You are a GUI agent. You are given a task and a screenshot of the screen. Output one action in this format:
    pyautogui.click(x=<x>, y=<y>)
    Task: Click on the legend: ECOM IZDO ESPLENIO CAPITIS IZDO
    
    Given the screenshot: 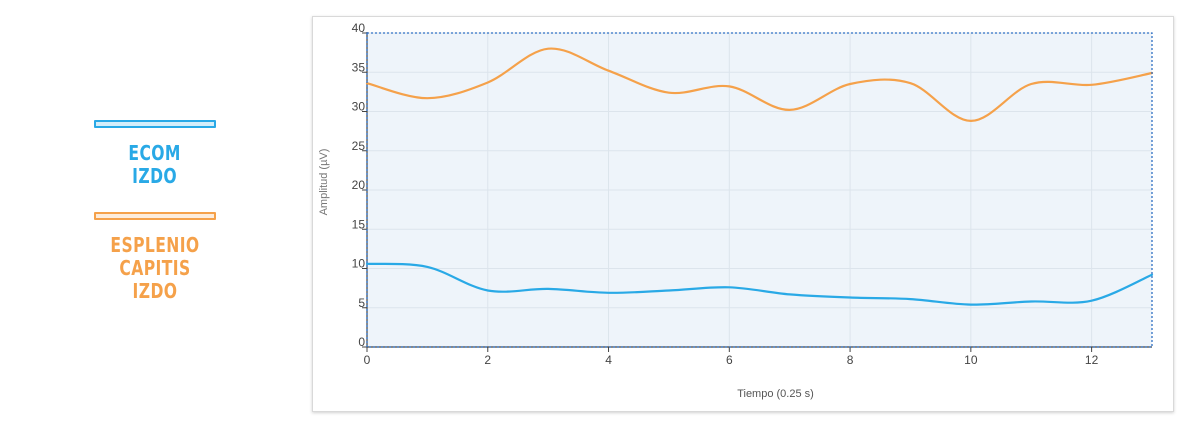 What is the action you would take?
    pyautogui.click(x=155, y=211)
    